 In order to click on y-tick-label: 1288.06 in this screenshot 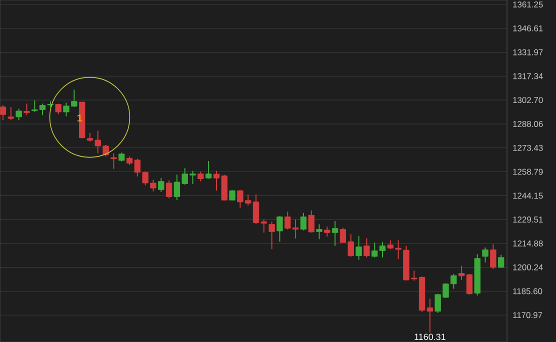, I will do `click(528, 123)`.